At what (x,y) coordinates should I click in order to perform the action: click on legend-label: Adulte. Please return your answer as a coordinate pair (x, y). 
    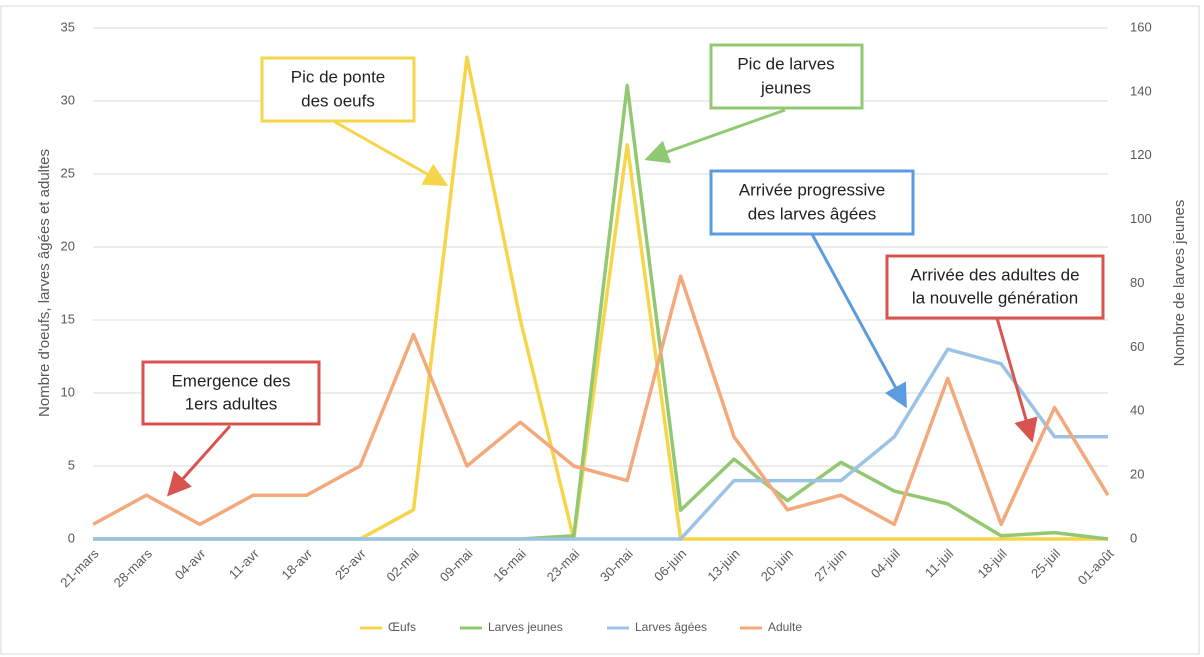
    Looking at the image, I should click on (785, 627).